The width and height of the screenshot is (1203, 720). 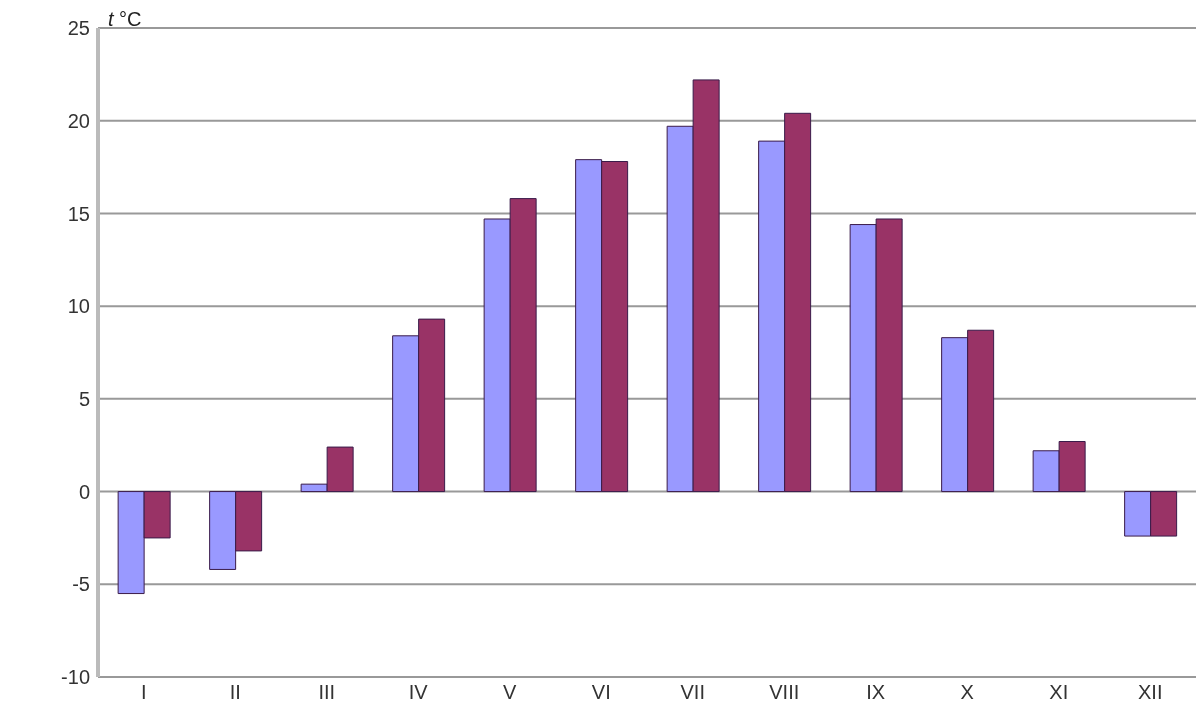 I want to click on y-tick-label: 15, so click(x=78, y=213).